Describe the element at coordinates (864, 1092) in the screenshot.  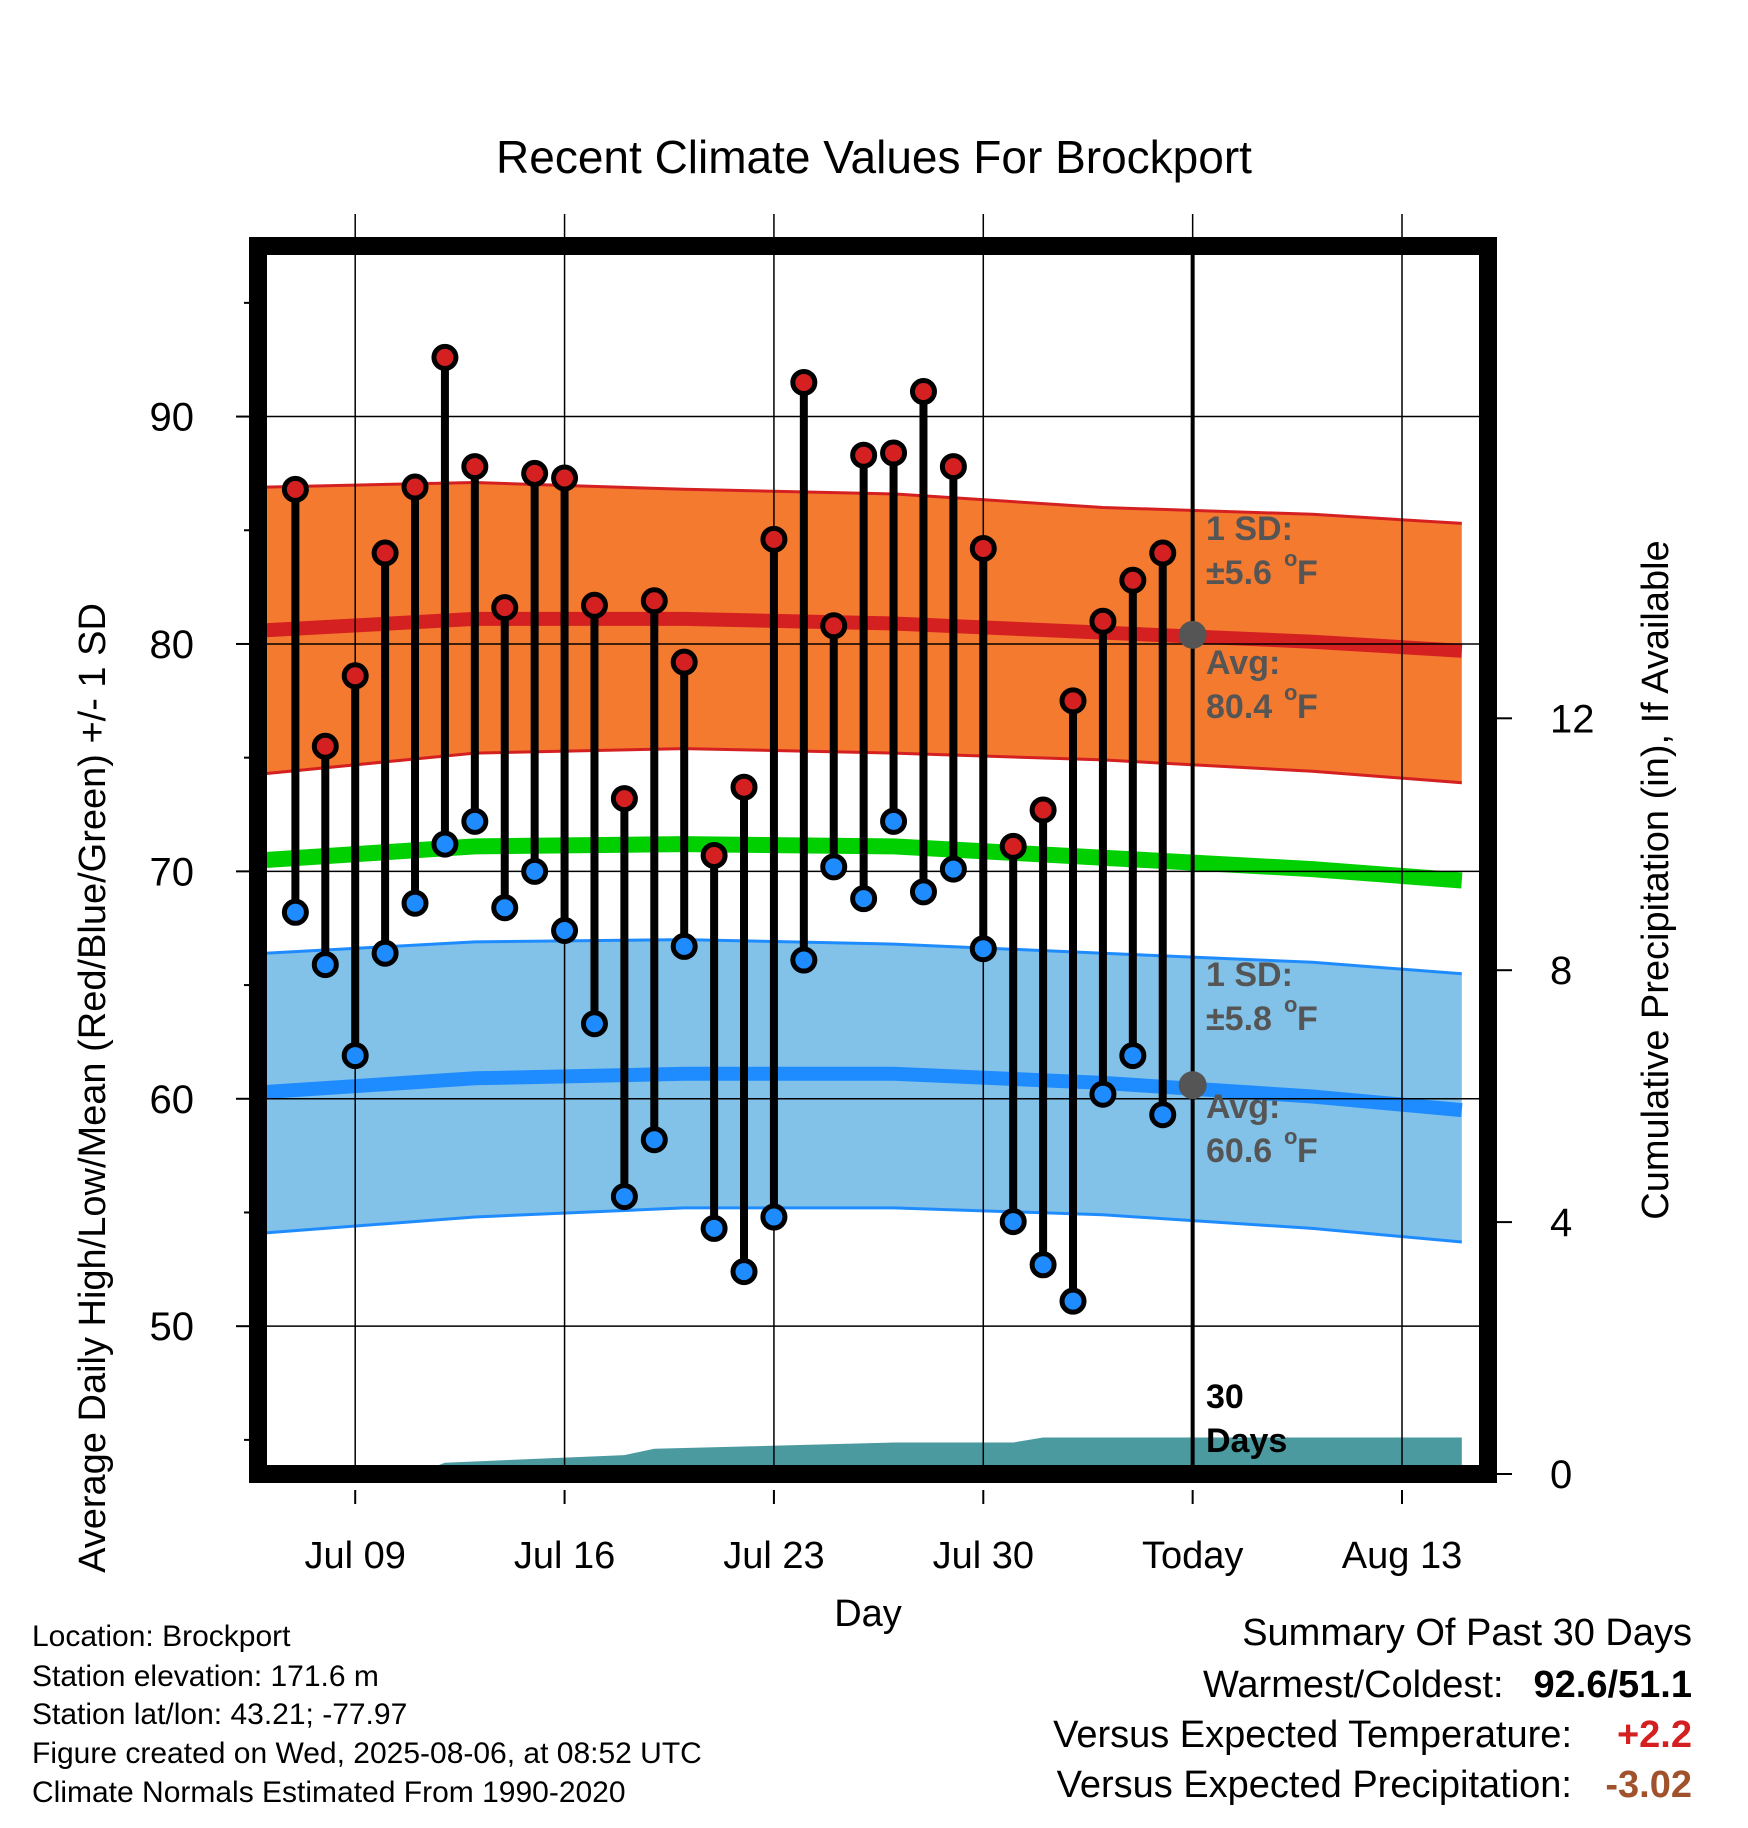
I see `avg-low-line` at that location.